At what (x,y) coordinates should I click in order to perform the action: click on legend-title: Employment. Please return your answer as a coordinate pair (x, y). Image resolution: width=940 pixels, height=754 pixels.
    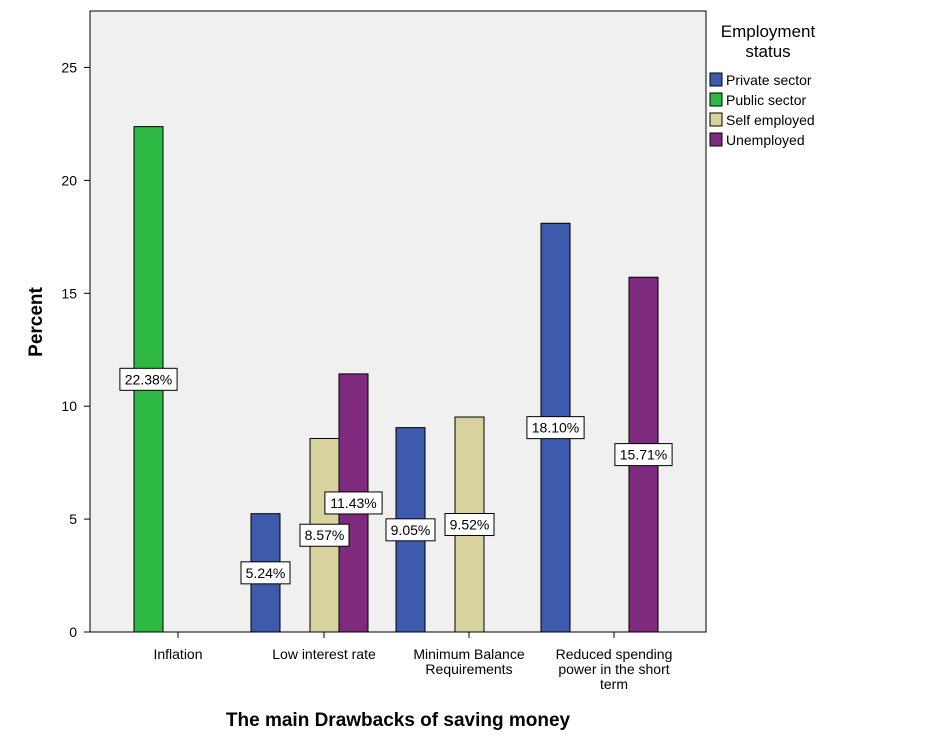
    Looking at the image, I should click on (768, 31).